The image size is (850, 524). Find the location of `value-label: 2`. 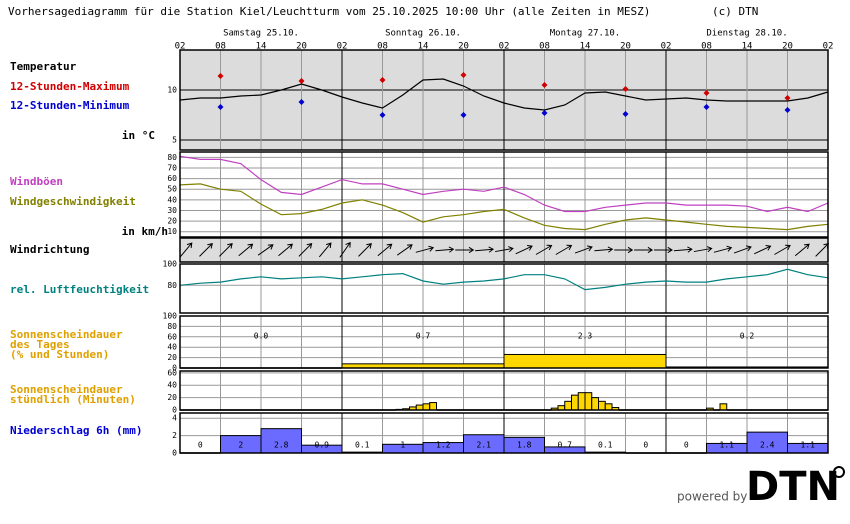

value-label: 2 is located at coordinates (240, 445).